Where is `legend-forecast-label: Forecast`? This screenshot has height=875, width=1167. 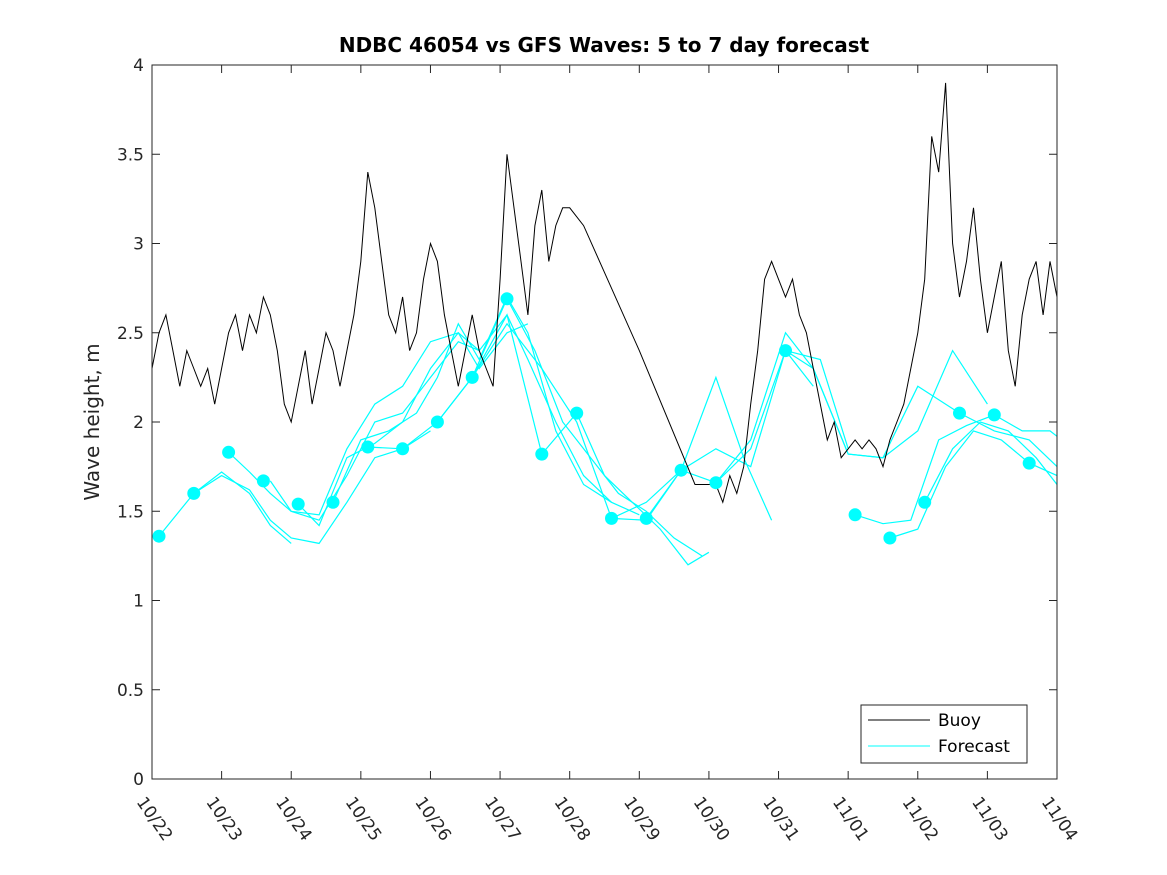
legend-forecast-label: Forecast is located at coordinates (974, 747).